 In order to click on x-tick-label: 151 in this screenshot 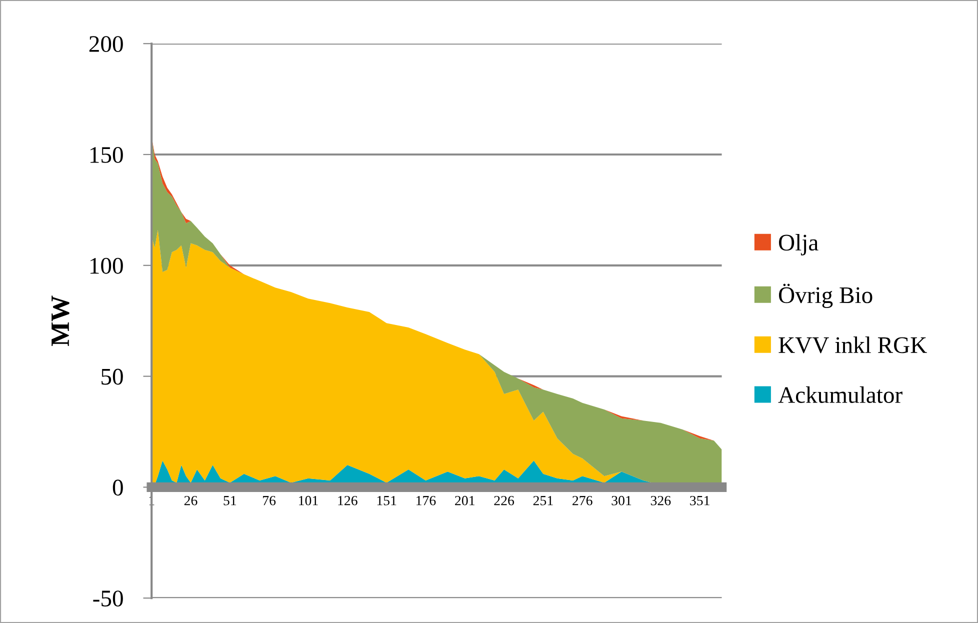, I will do `click(386, 501)`.